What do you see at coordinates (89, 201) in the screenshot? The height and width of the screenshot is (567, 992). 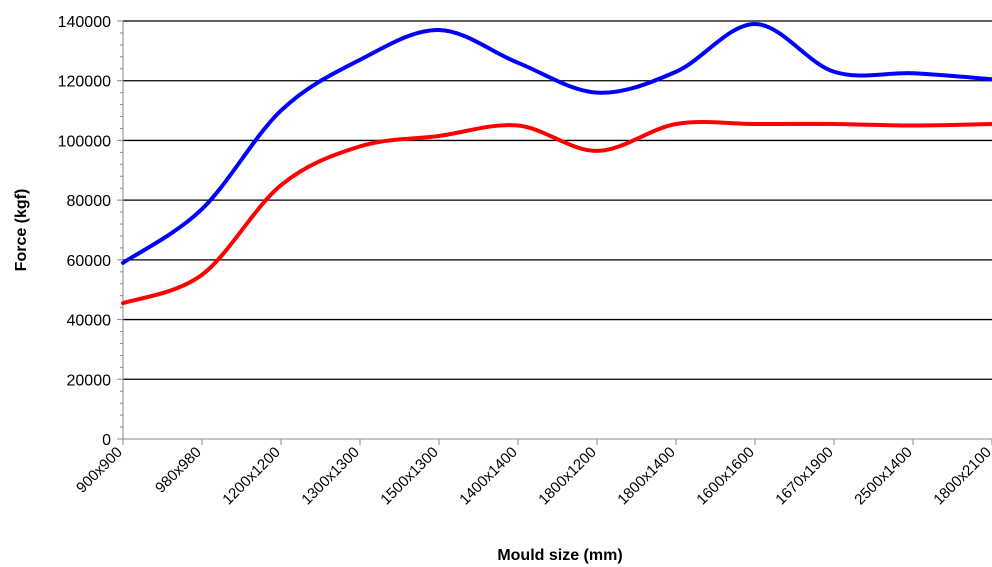 I see `y-tick-label: 80000` at bounding box center [89, 201].